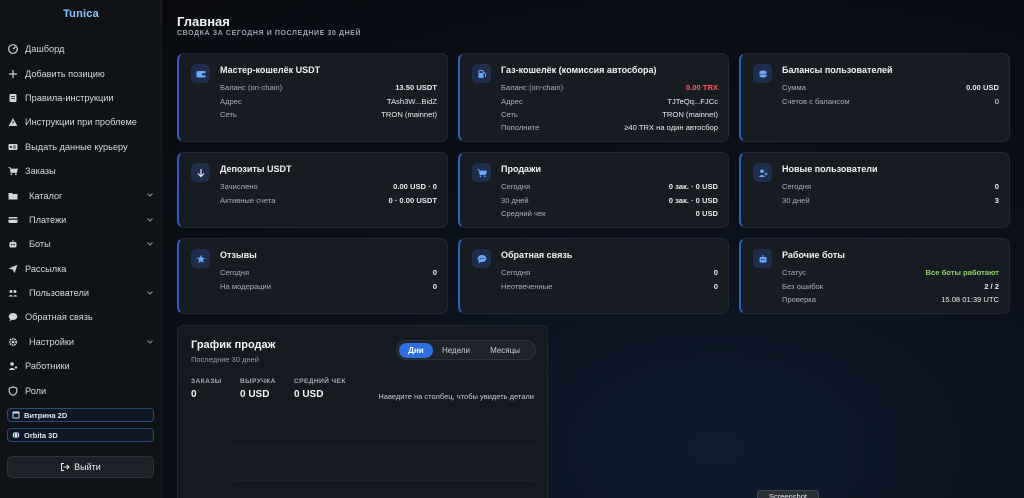 The height and width of the screenshot is (498, 1024). I want to click on tab-days: Дни, so click(416, 350).